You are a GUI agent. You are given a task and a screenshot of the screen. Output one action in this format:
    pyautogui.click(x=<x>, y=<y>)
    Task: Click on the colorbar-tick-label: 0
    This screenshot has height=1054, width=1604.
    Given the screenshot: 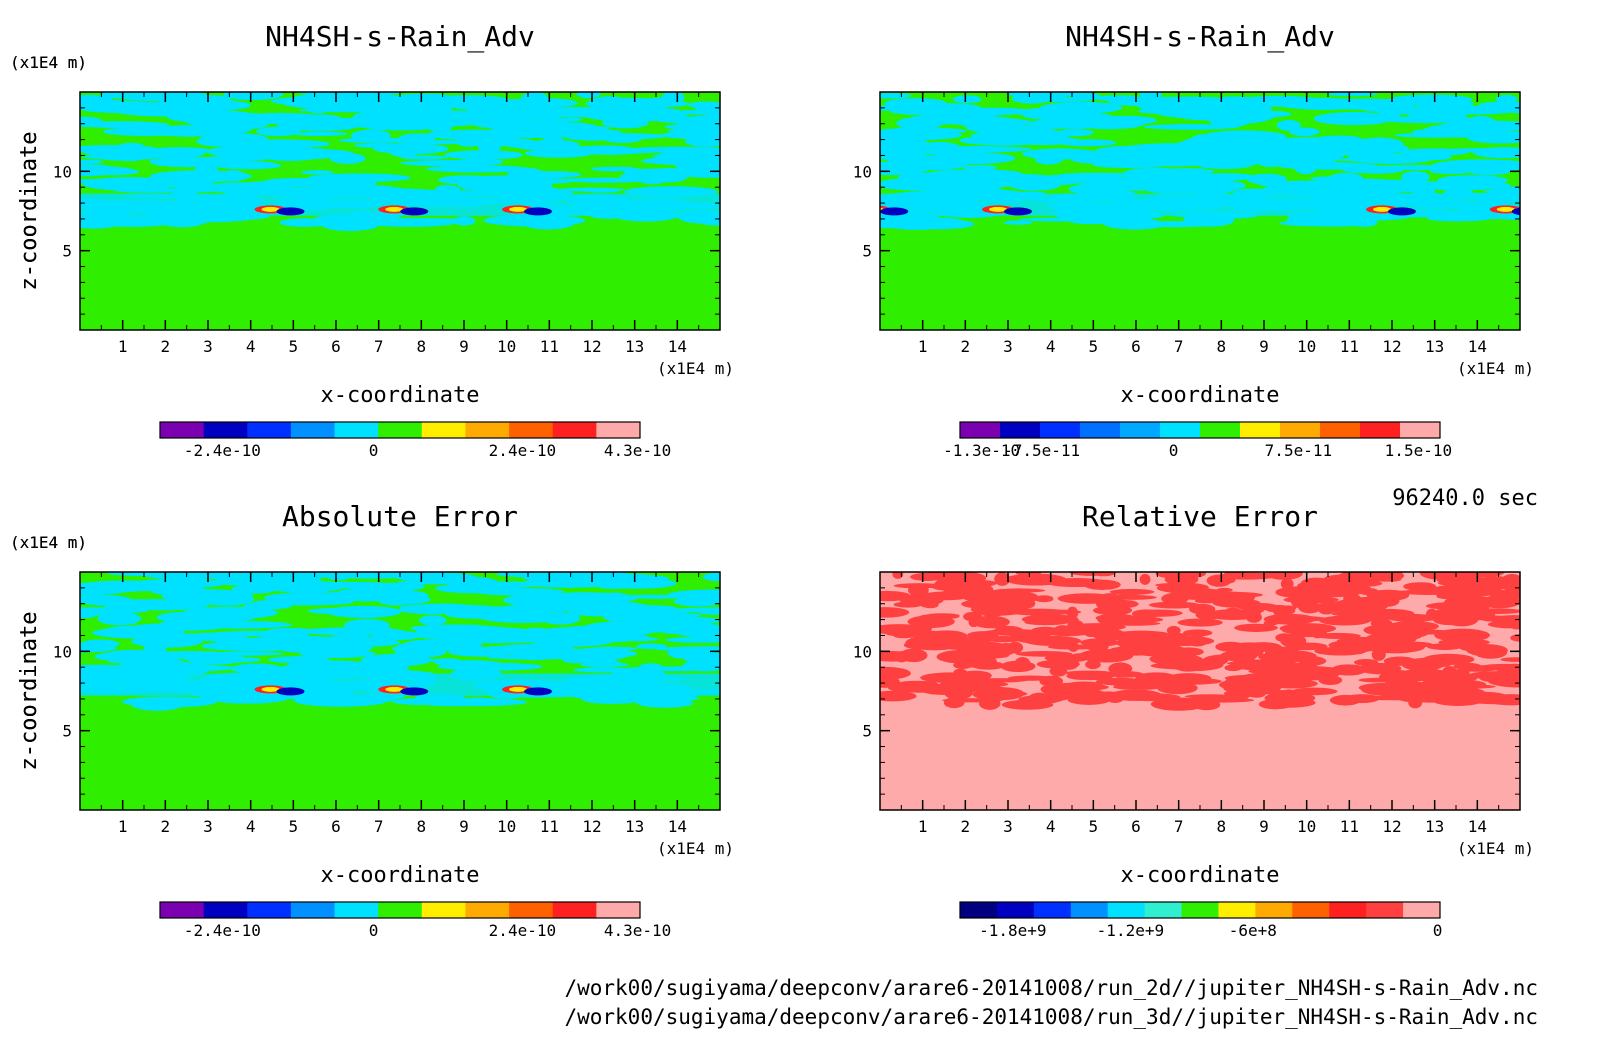 What is the action you would take?
    pyautogui.click(x=1438, y=930)
    